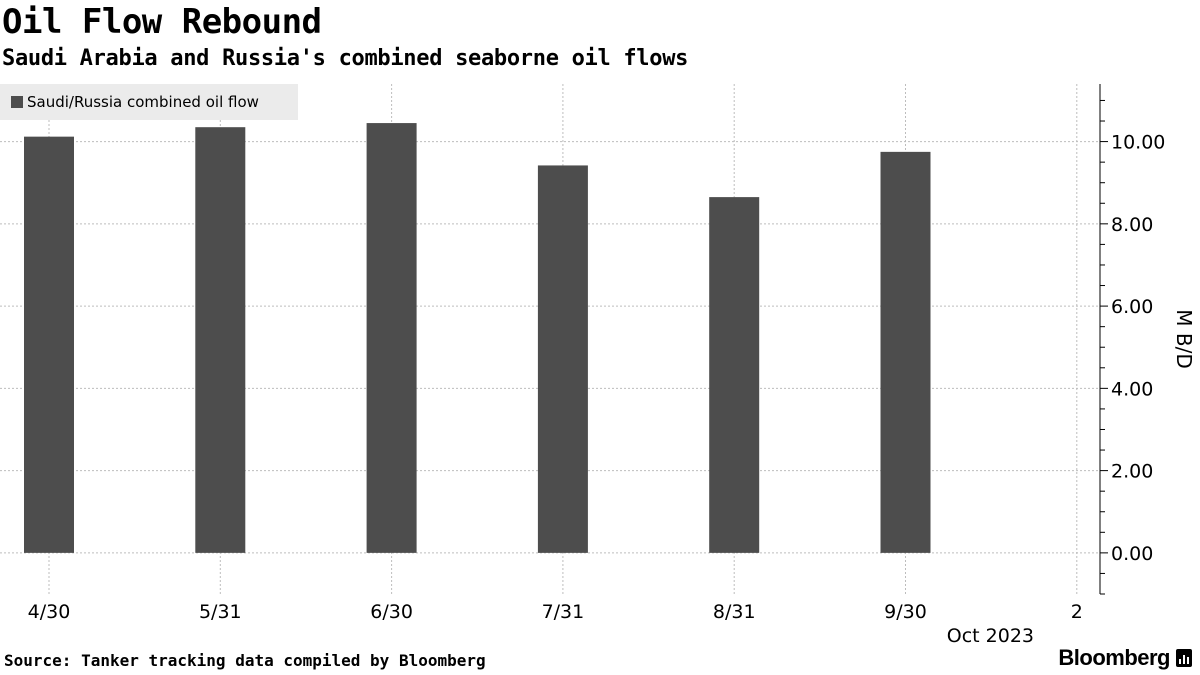 The image size is (1200, 675). Describe the element at coordinates (220, 612) in the screenshot. I see `x-tick-label: 5/31` at that location.